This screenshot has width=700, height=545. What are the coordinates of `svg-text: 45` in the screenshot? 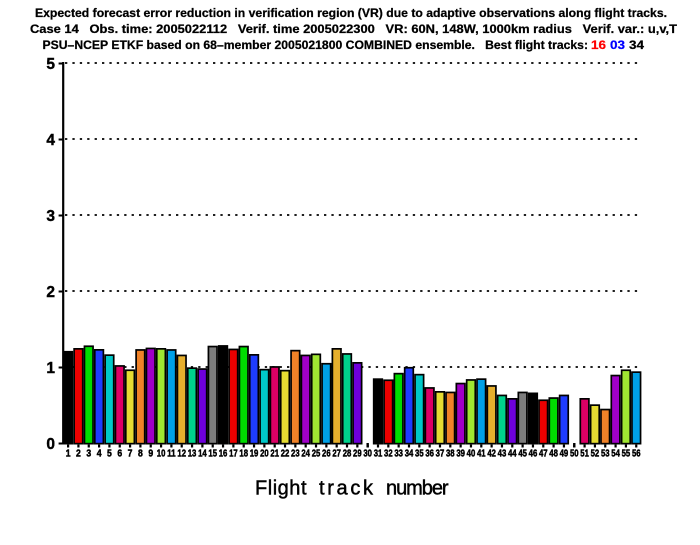 It's located at (522, 454).